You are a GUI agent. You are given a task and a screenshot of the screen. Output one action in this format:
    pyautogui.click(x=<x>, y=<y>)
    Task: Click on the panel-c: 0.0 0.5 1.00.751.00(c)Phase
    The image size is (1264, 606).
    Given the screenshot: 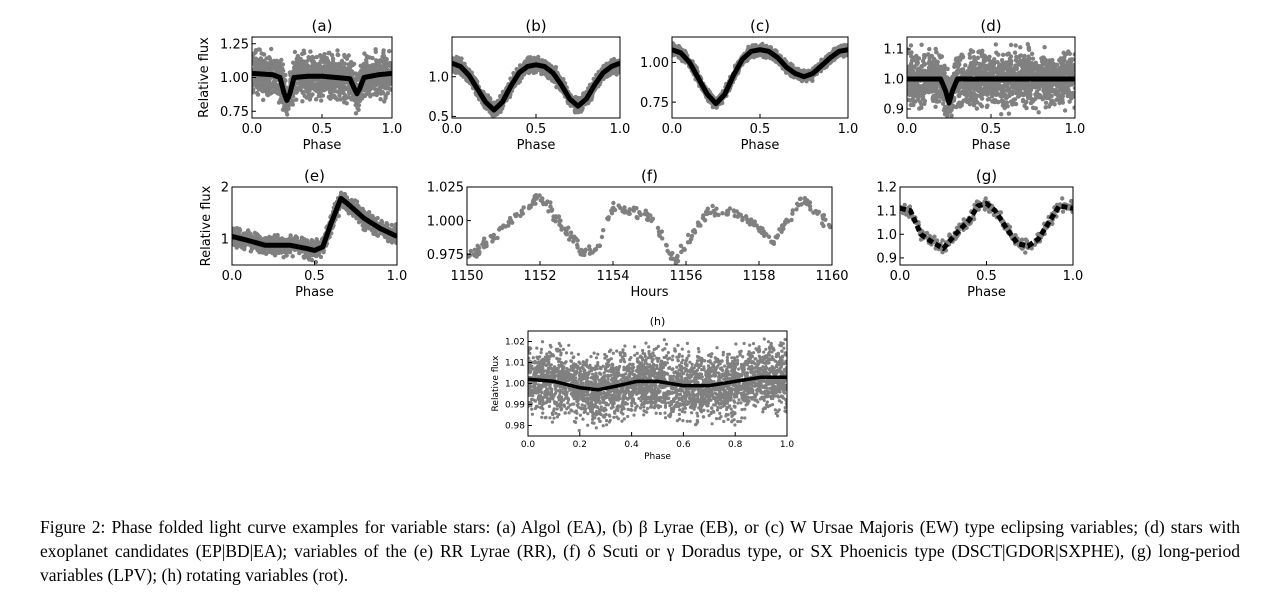 What is the action you would take?
    pyautogui.click(x=749, y=85)
    